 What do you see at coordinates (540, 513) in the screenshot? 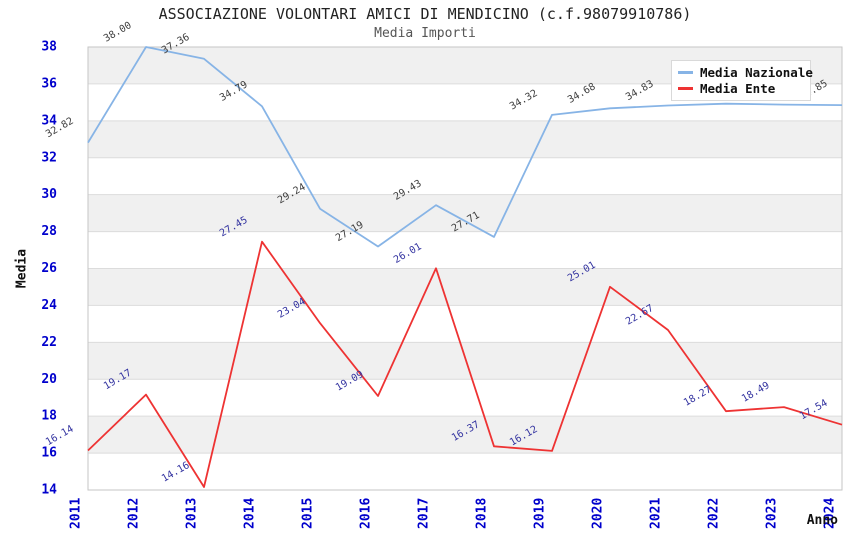
I see `x-tick-label: 2019` at bounding box center [540, 513].